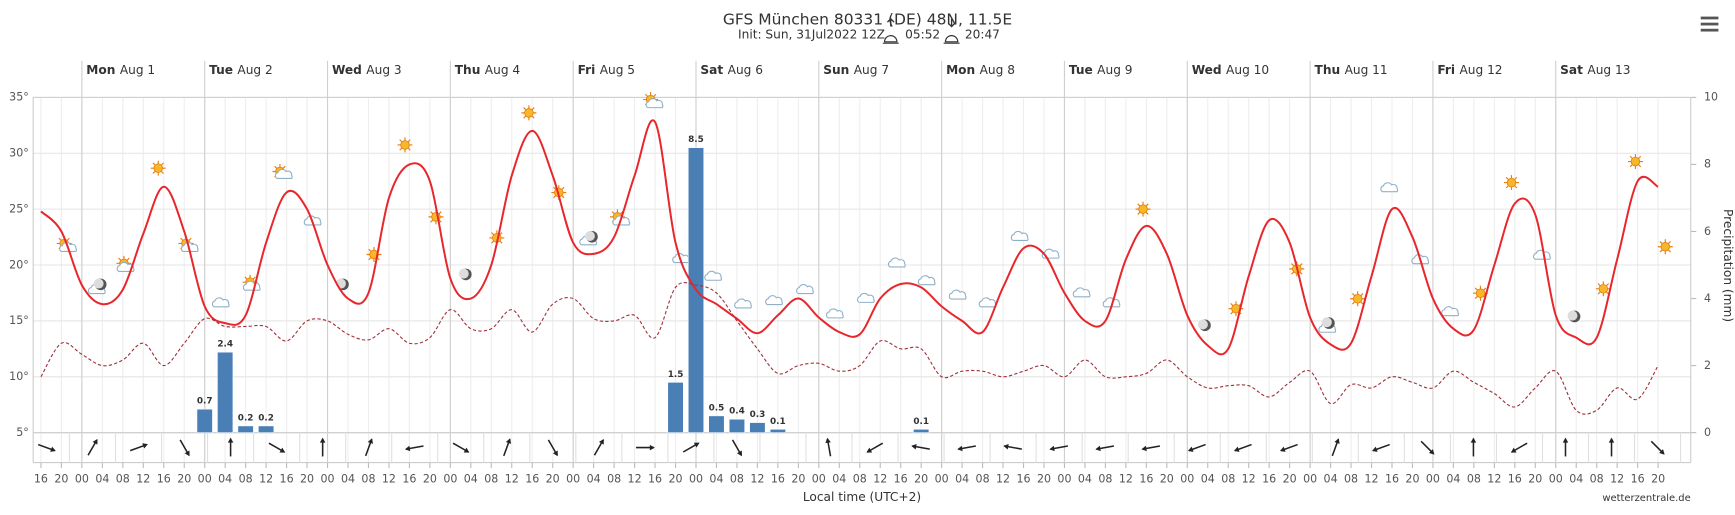  I want to click on day-label: Sat Aug 6, so click(731, 70).